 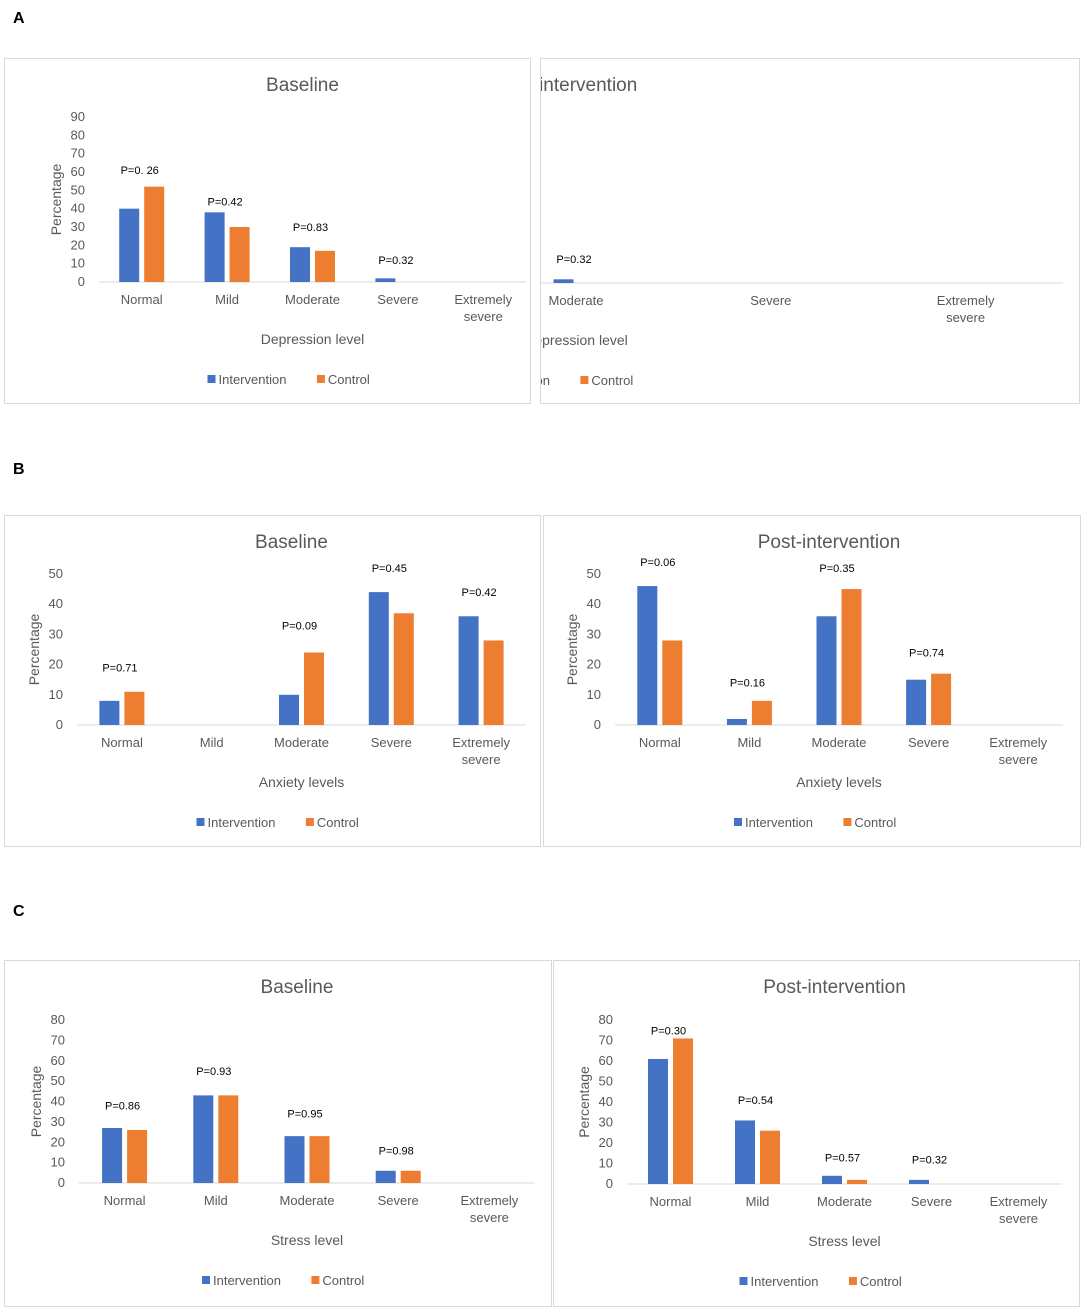 I want to click on p-value-label: P=0.32, so click(x=573, y=260).